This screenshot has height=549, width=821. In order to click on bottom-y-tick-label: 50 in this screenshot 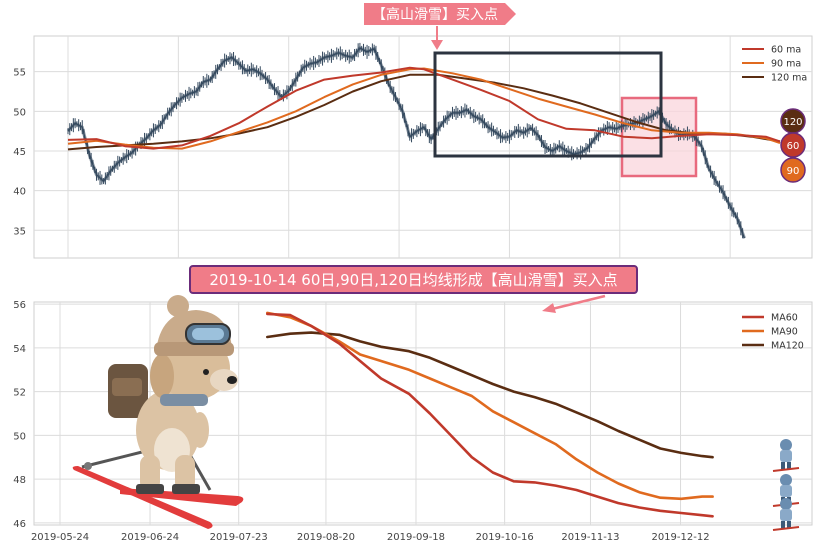, I will do `click(19, 436)`.